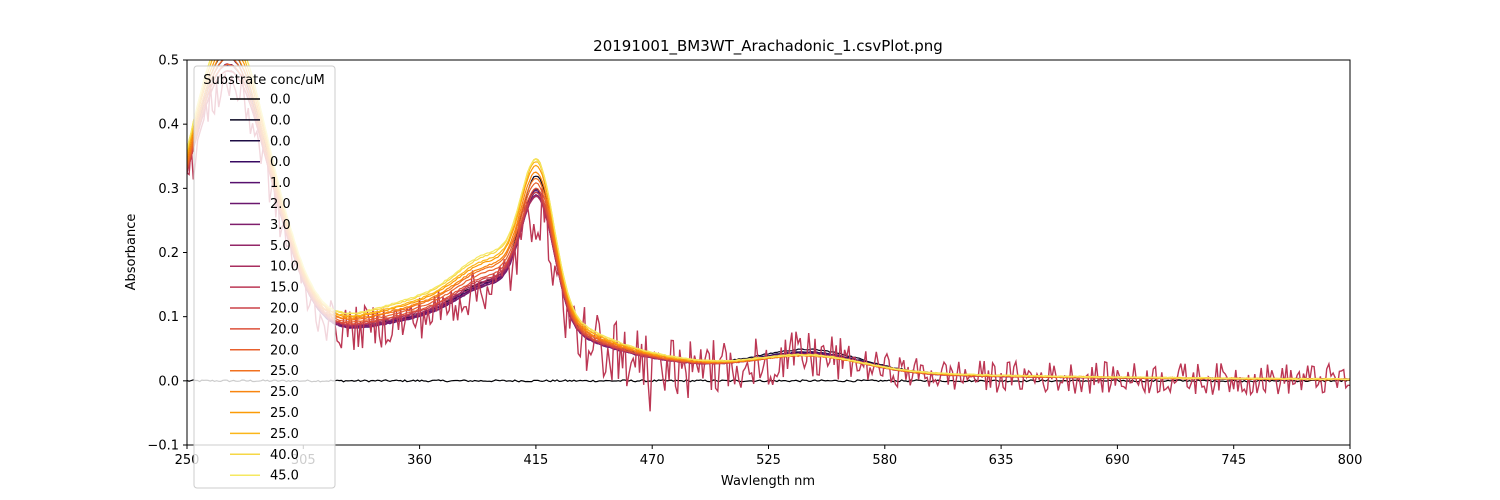 Image resolution: width=1500 pixels, height=500 pixels. I want to click on y-tick-label: −0.1, so click(163, 446).